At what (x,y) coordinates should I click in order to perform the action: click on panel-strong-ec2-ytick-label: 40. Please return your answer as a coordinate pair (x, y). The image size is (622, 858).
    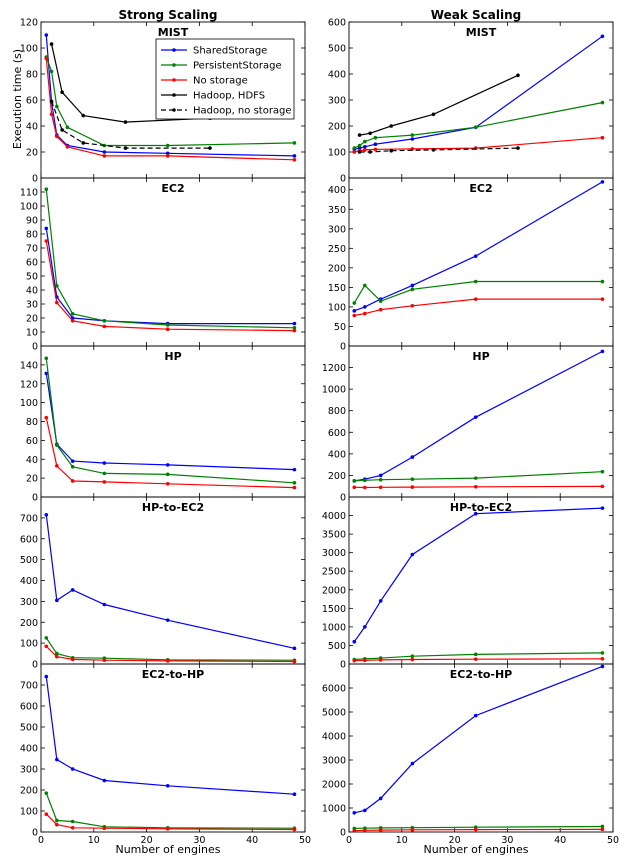
    Looking at the image, I should click on (32, 291).